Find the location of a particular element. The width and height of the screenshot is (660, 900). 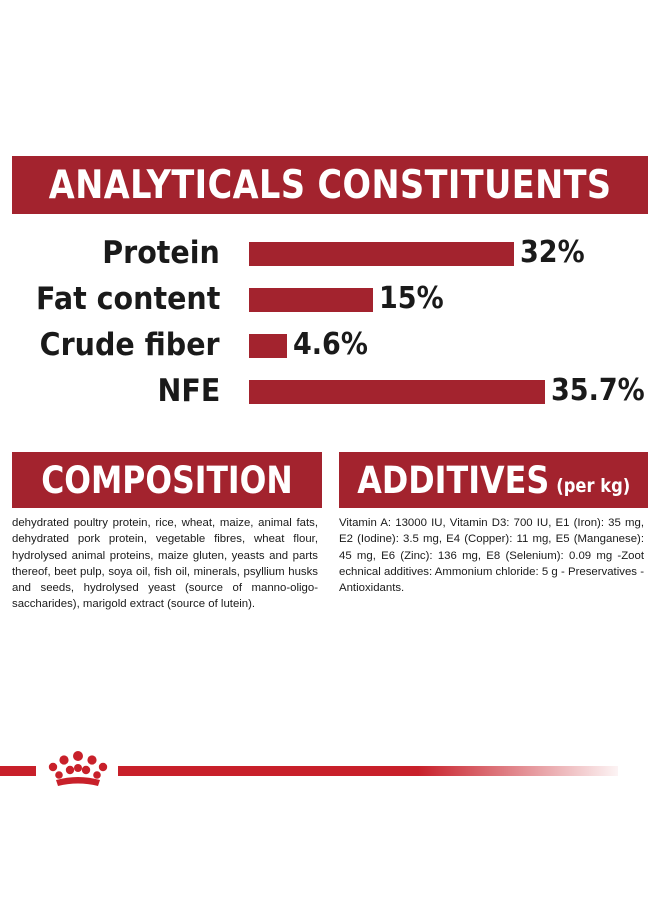

analytics-label: Protein is located at coordinates (161, 253).